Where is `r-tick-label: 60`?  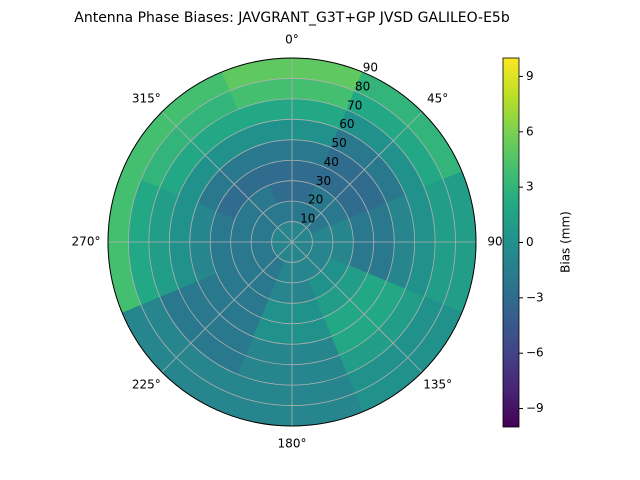 r-tick-label: 60 is located at coordinates (346, 124).